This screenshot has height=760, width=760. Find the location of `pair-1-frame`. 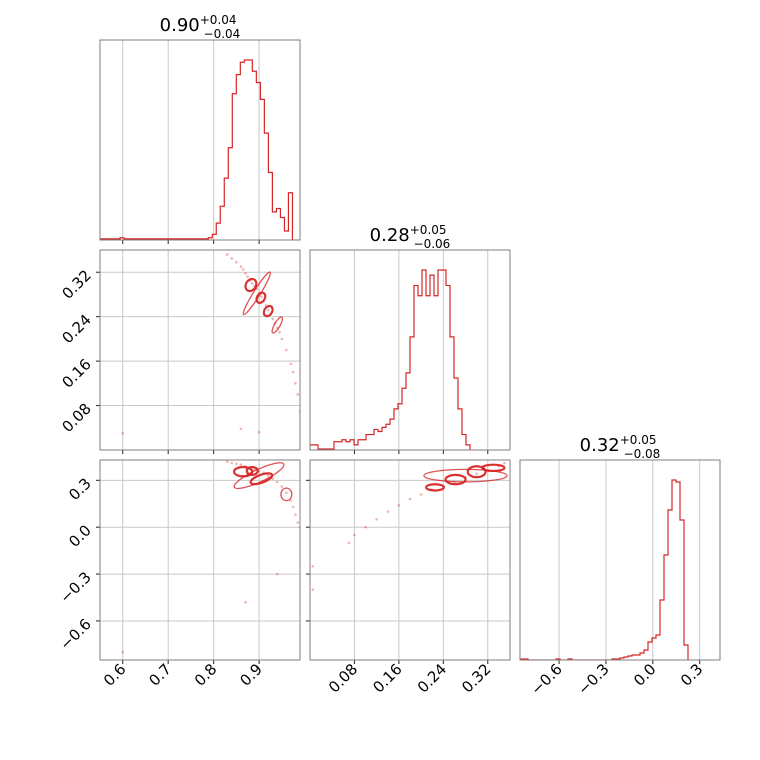

pair-1-frame is located at coordinates (200, 560).